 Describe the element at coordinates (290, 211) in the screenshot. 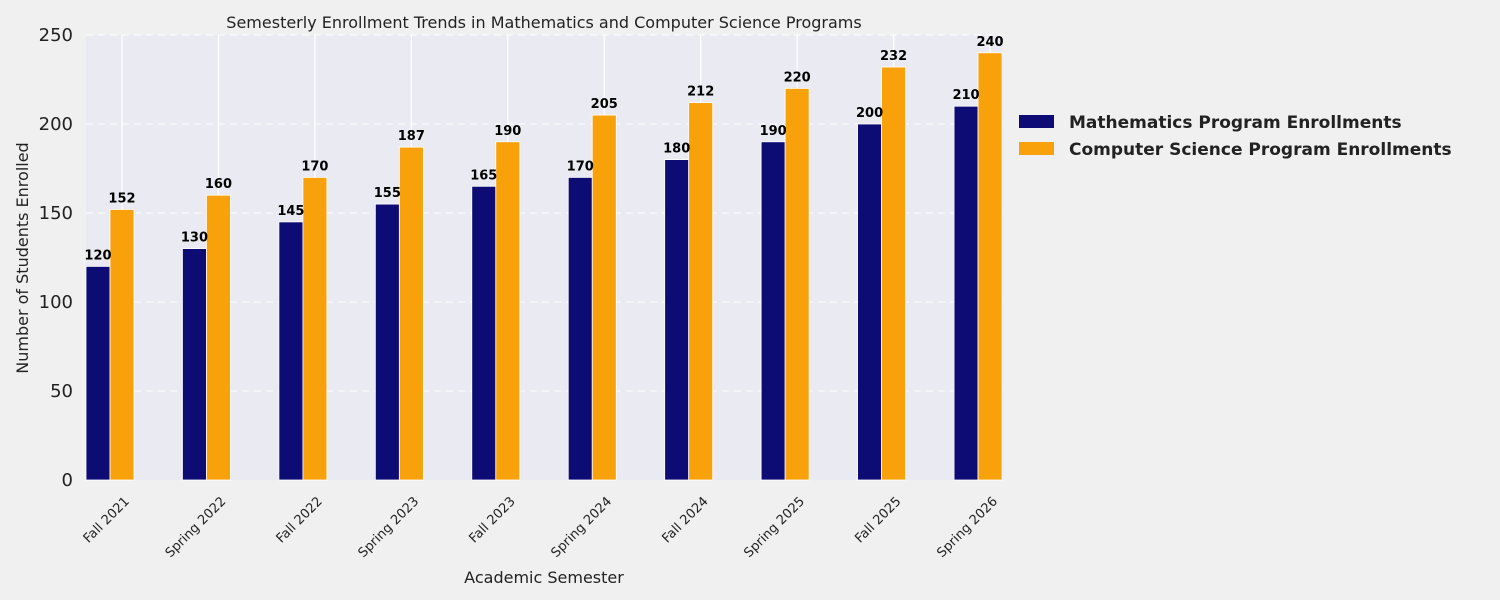

I see `data-label-mathematics: 145` at that location.